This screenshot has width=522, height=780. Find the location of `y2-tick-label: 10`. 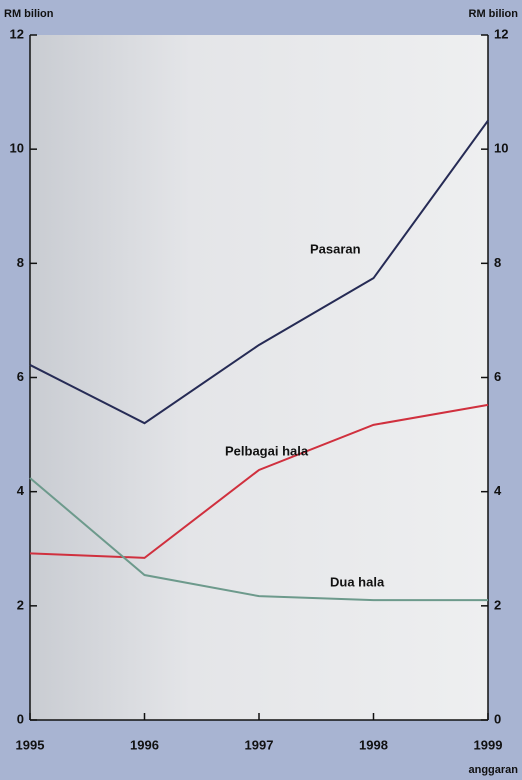

y2-tick-label: 10 is located at coordinates (501, 148).